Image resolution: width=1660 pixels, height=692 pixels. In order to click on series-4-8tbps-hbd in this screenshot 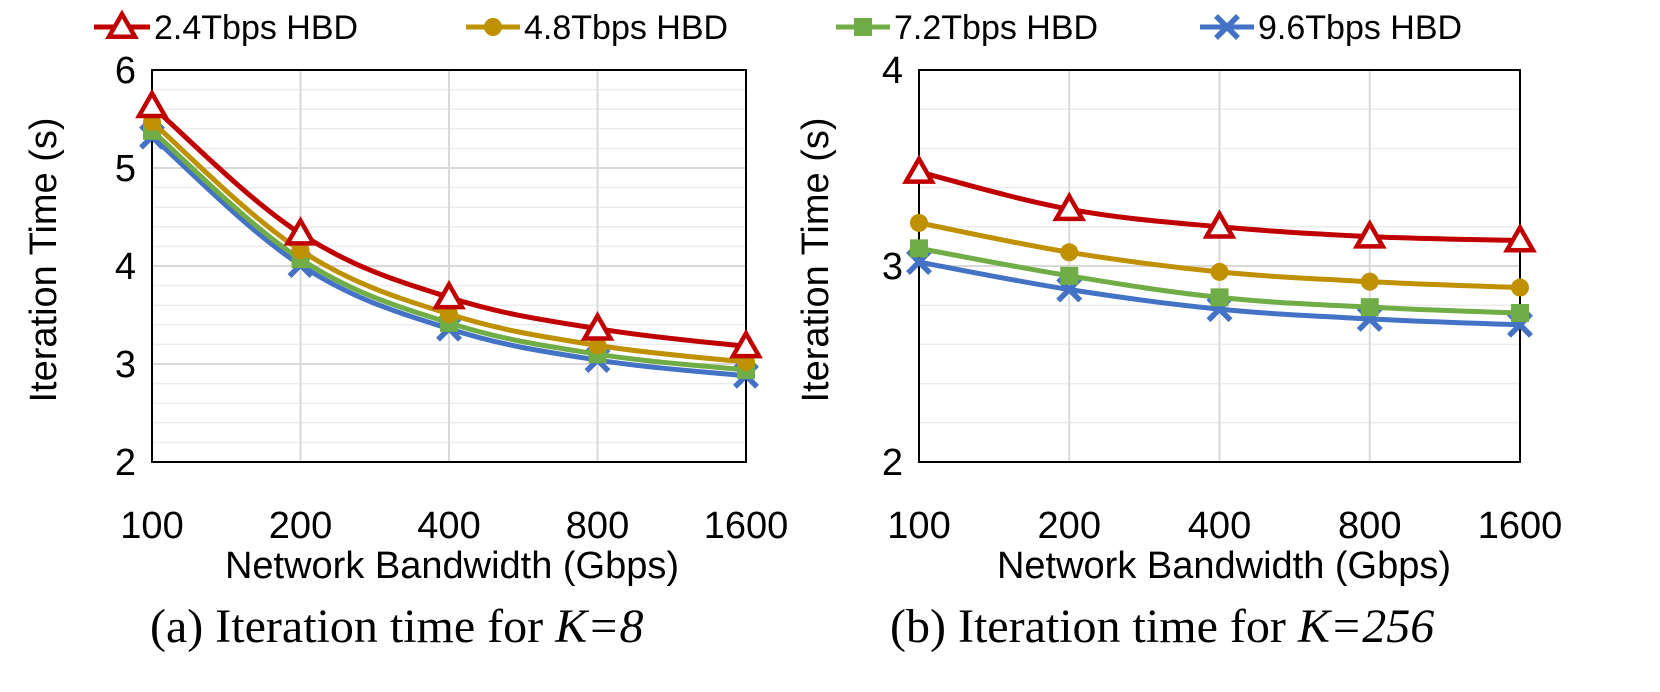, I will do `click(1219, 255)`.